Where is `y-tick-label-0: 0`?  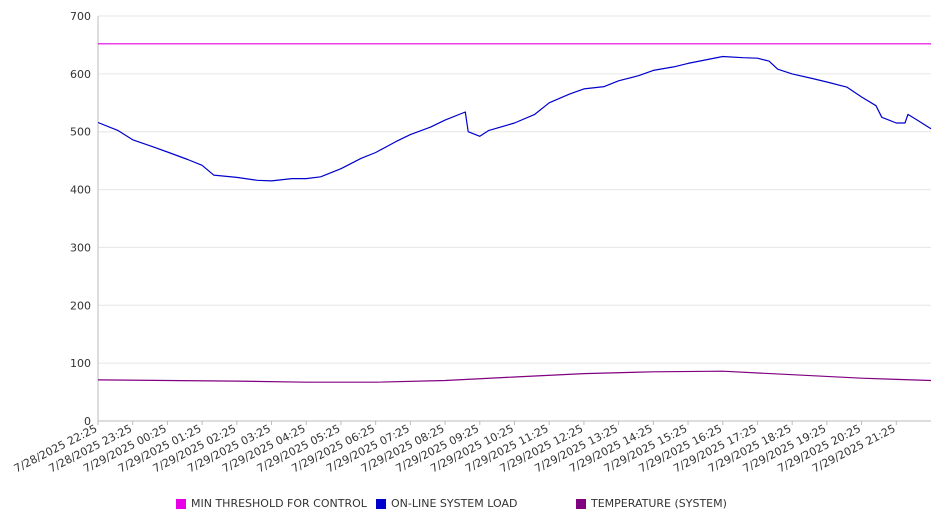
y-tick-label-0: 0 is located at coordinates (87, 421).